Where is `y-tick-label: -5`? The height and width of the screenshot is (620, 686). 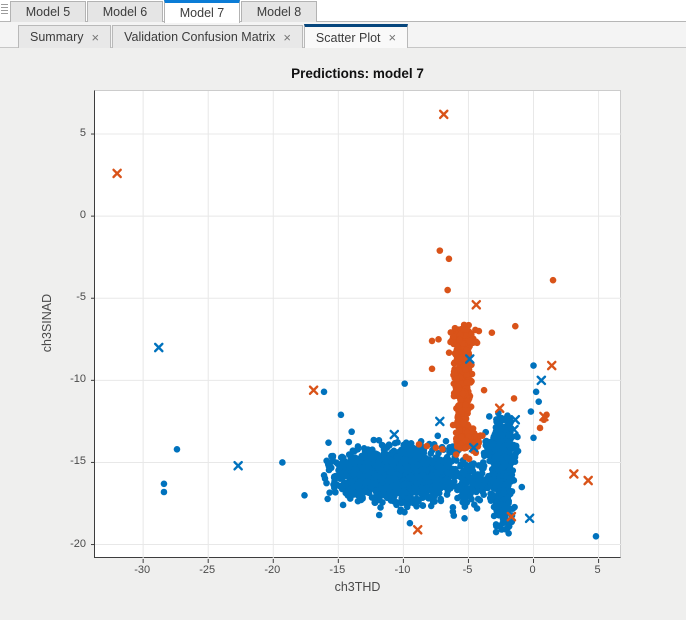 y-tick-label: -5 is located at coordinates (81, 297).